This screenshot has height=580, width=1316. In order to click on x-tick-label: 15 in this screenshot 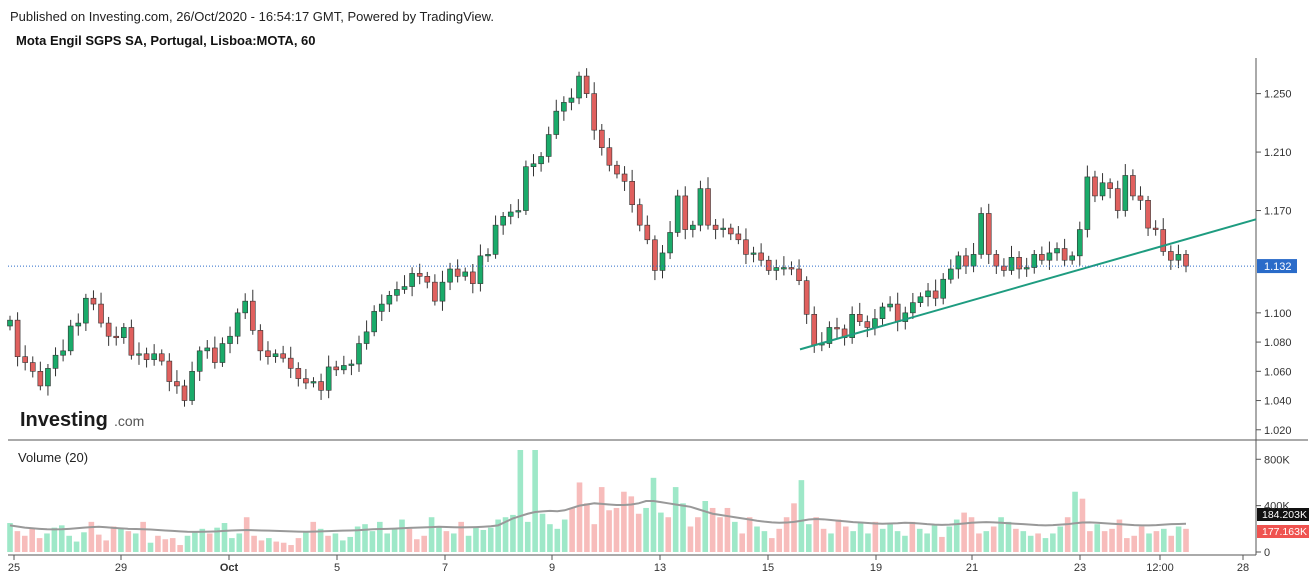, I will do `click(768, 568)`.